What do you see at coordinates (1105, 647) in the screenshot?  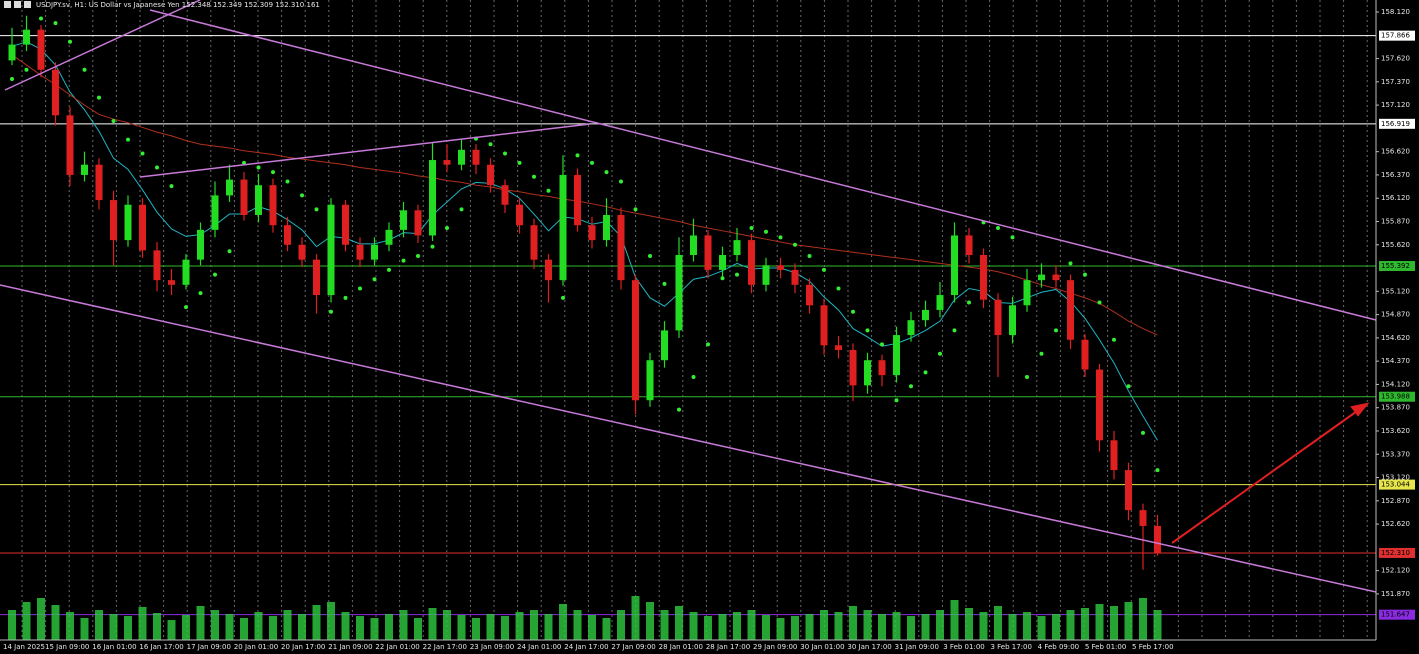 I see `x-tick-label: 5 Feb 01:00` at bounding box center [1105, 647].